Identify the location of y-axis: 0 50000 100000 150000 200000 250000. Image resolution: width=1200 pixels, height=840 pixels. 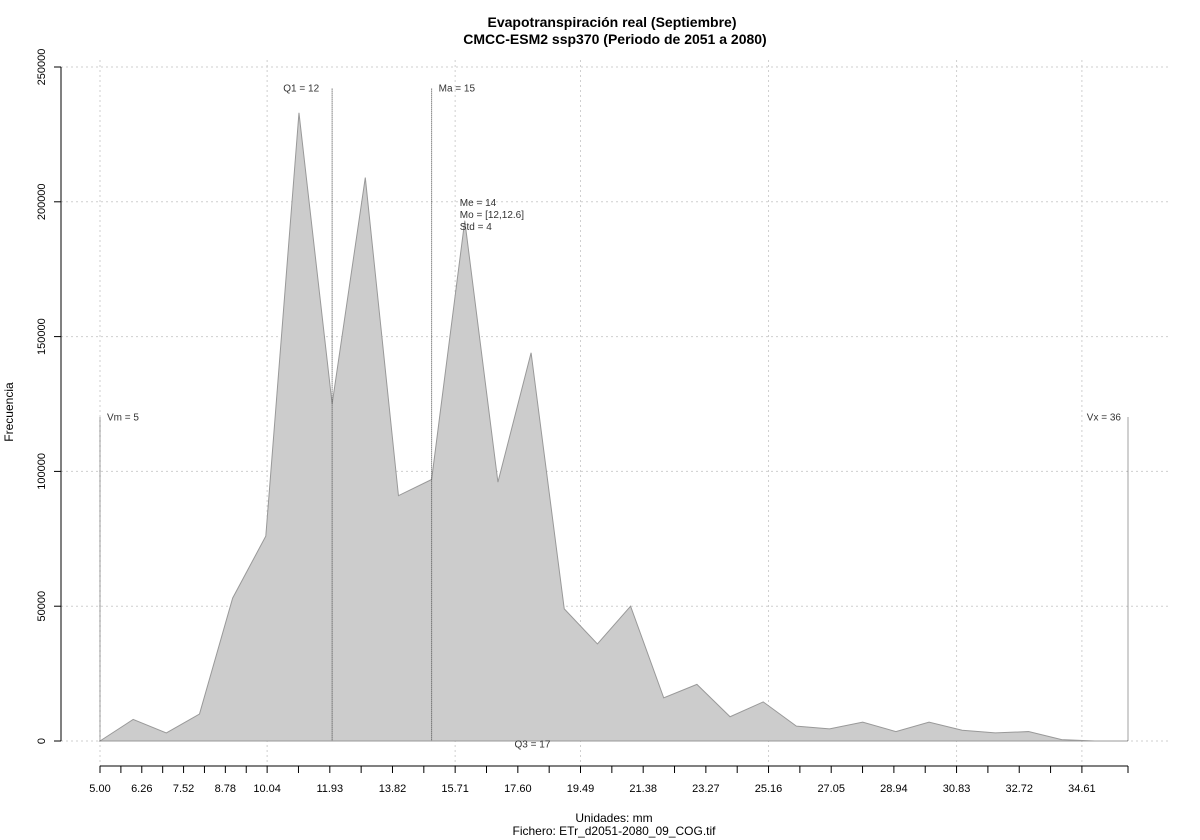
(49, 396).